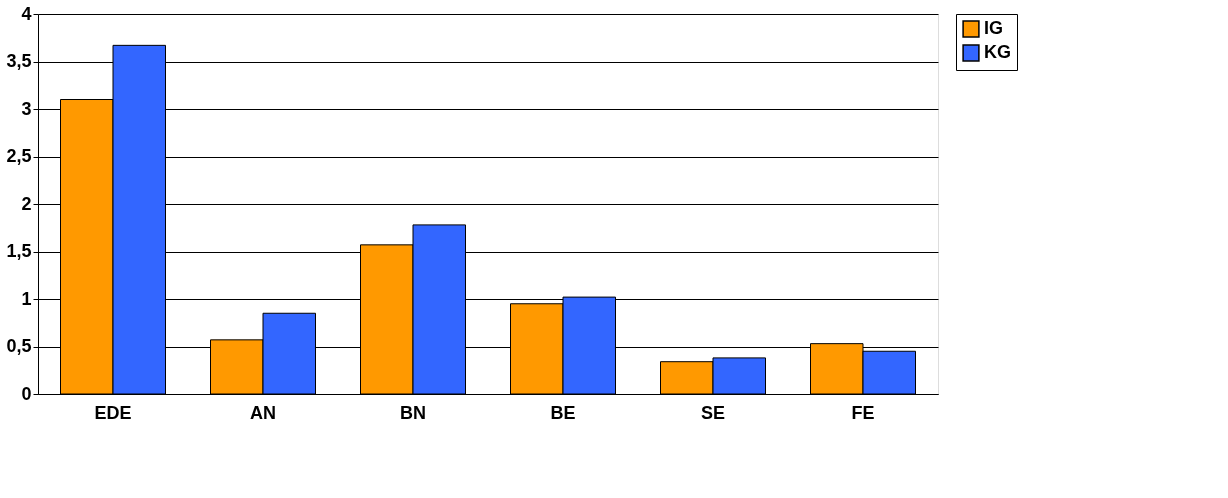 This screenshot has height=498, width=1228. I want to click on y-tick-label: 0, so click(26, 393).